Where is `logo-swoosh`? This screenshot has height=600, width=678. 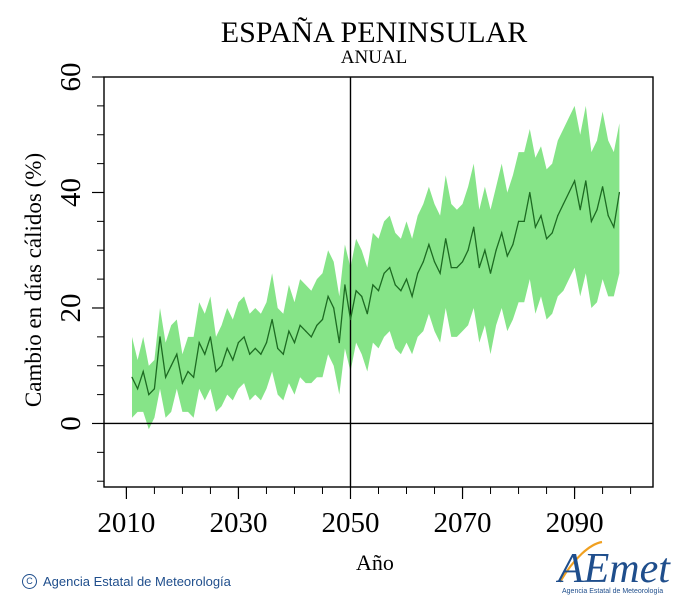 logo-swoosh is located at coordinates (581, 561).